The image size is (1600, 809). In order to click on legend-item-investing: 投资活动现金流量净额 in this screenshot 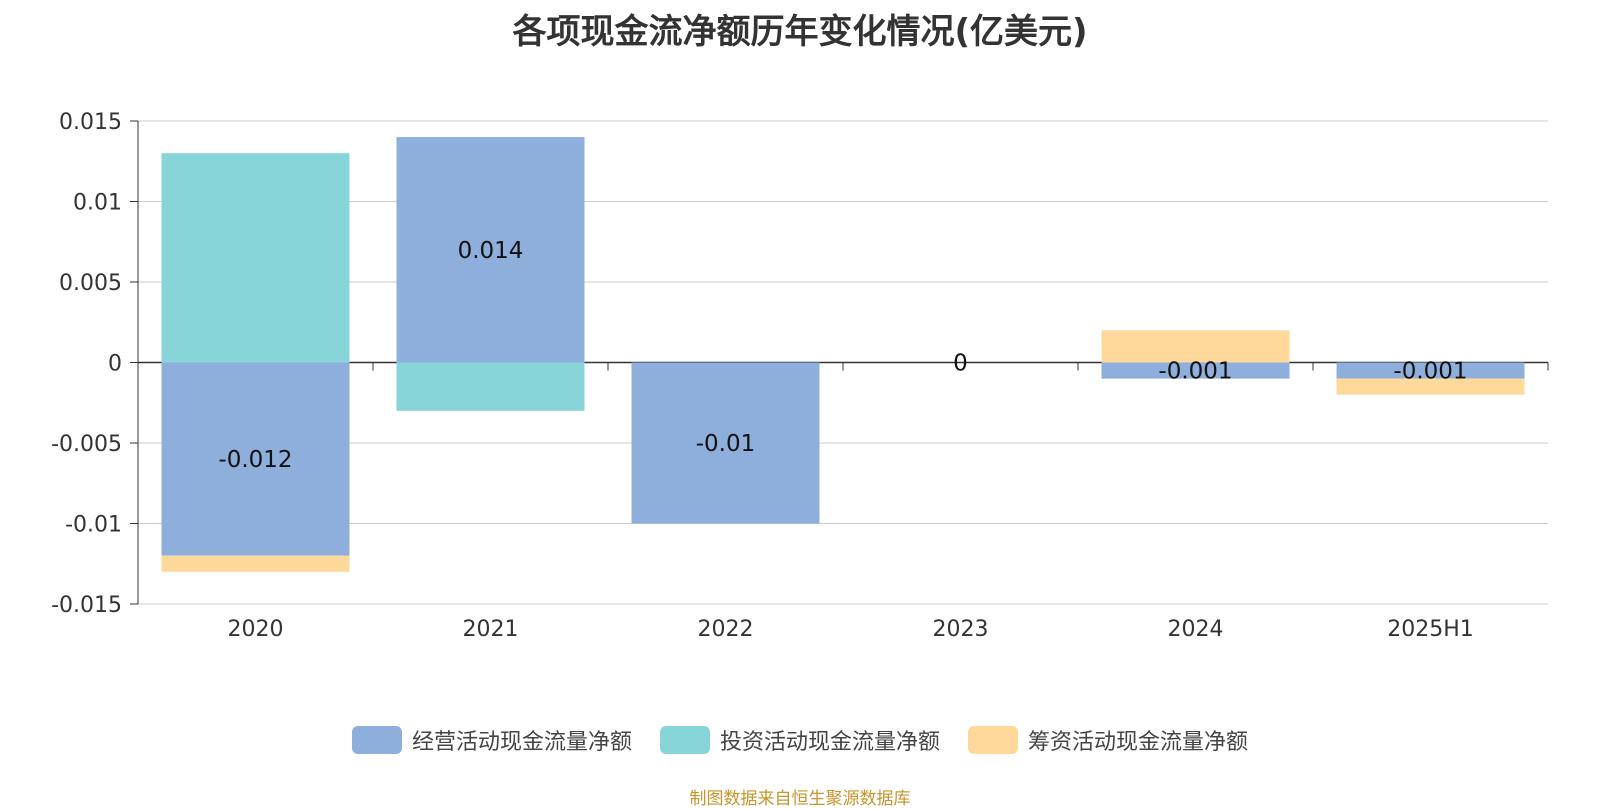, I will do `click(799, 740)`.